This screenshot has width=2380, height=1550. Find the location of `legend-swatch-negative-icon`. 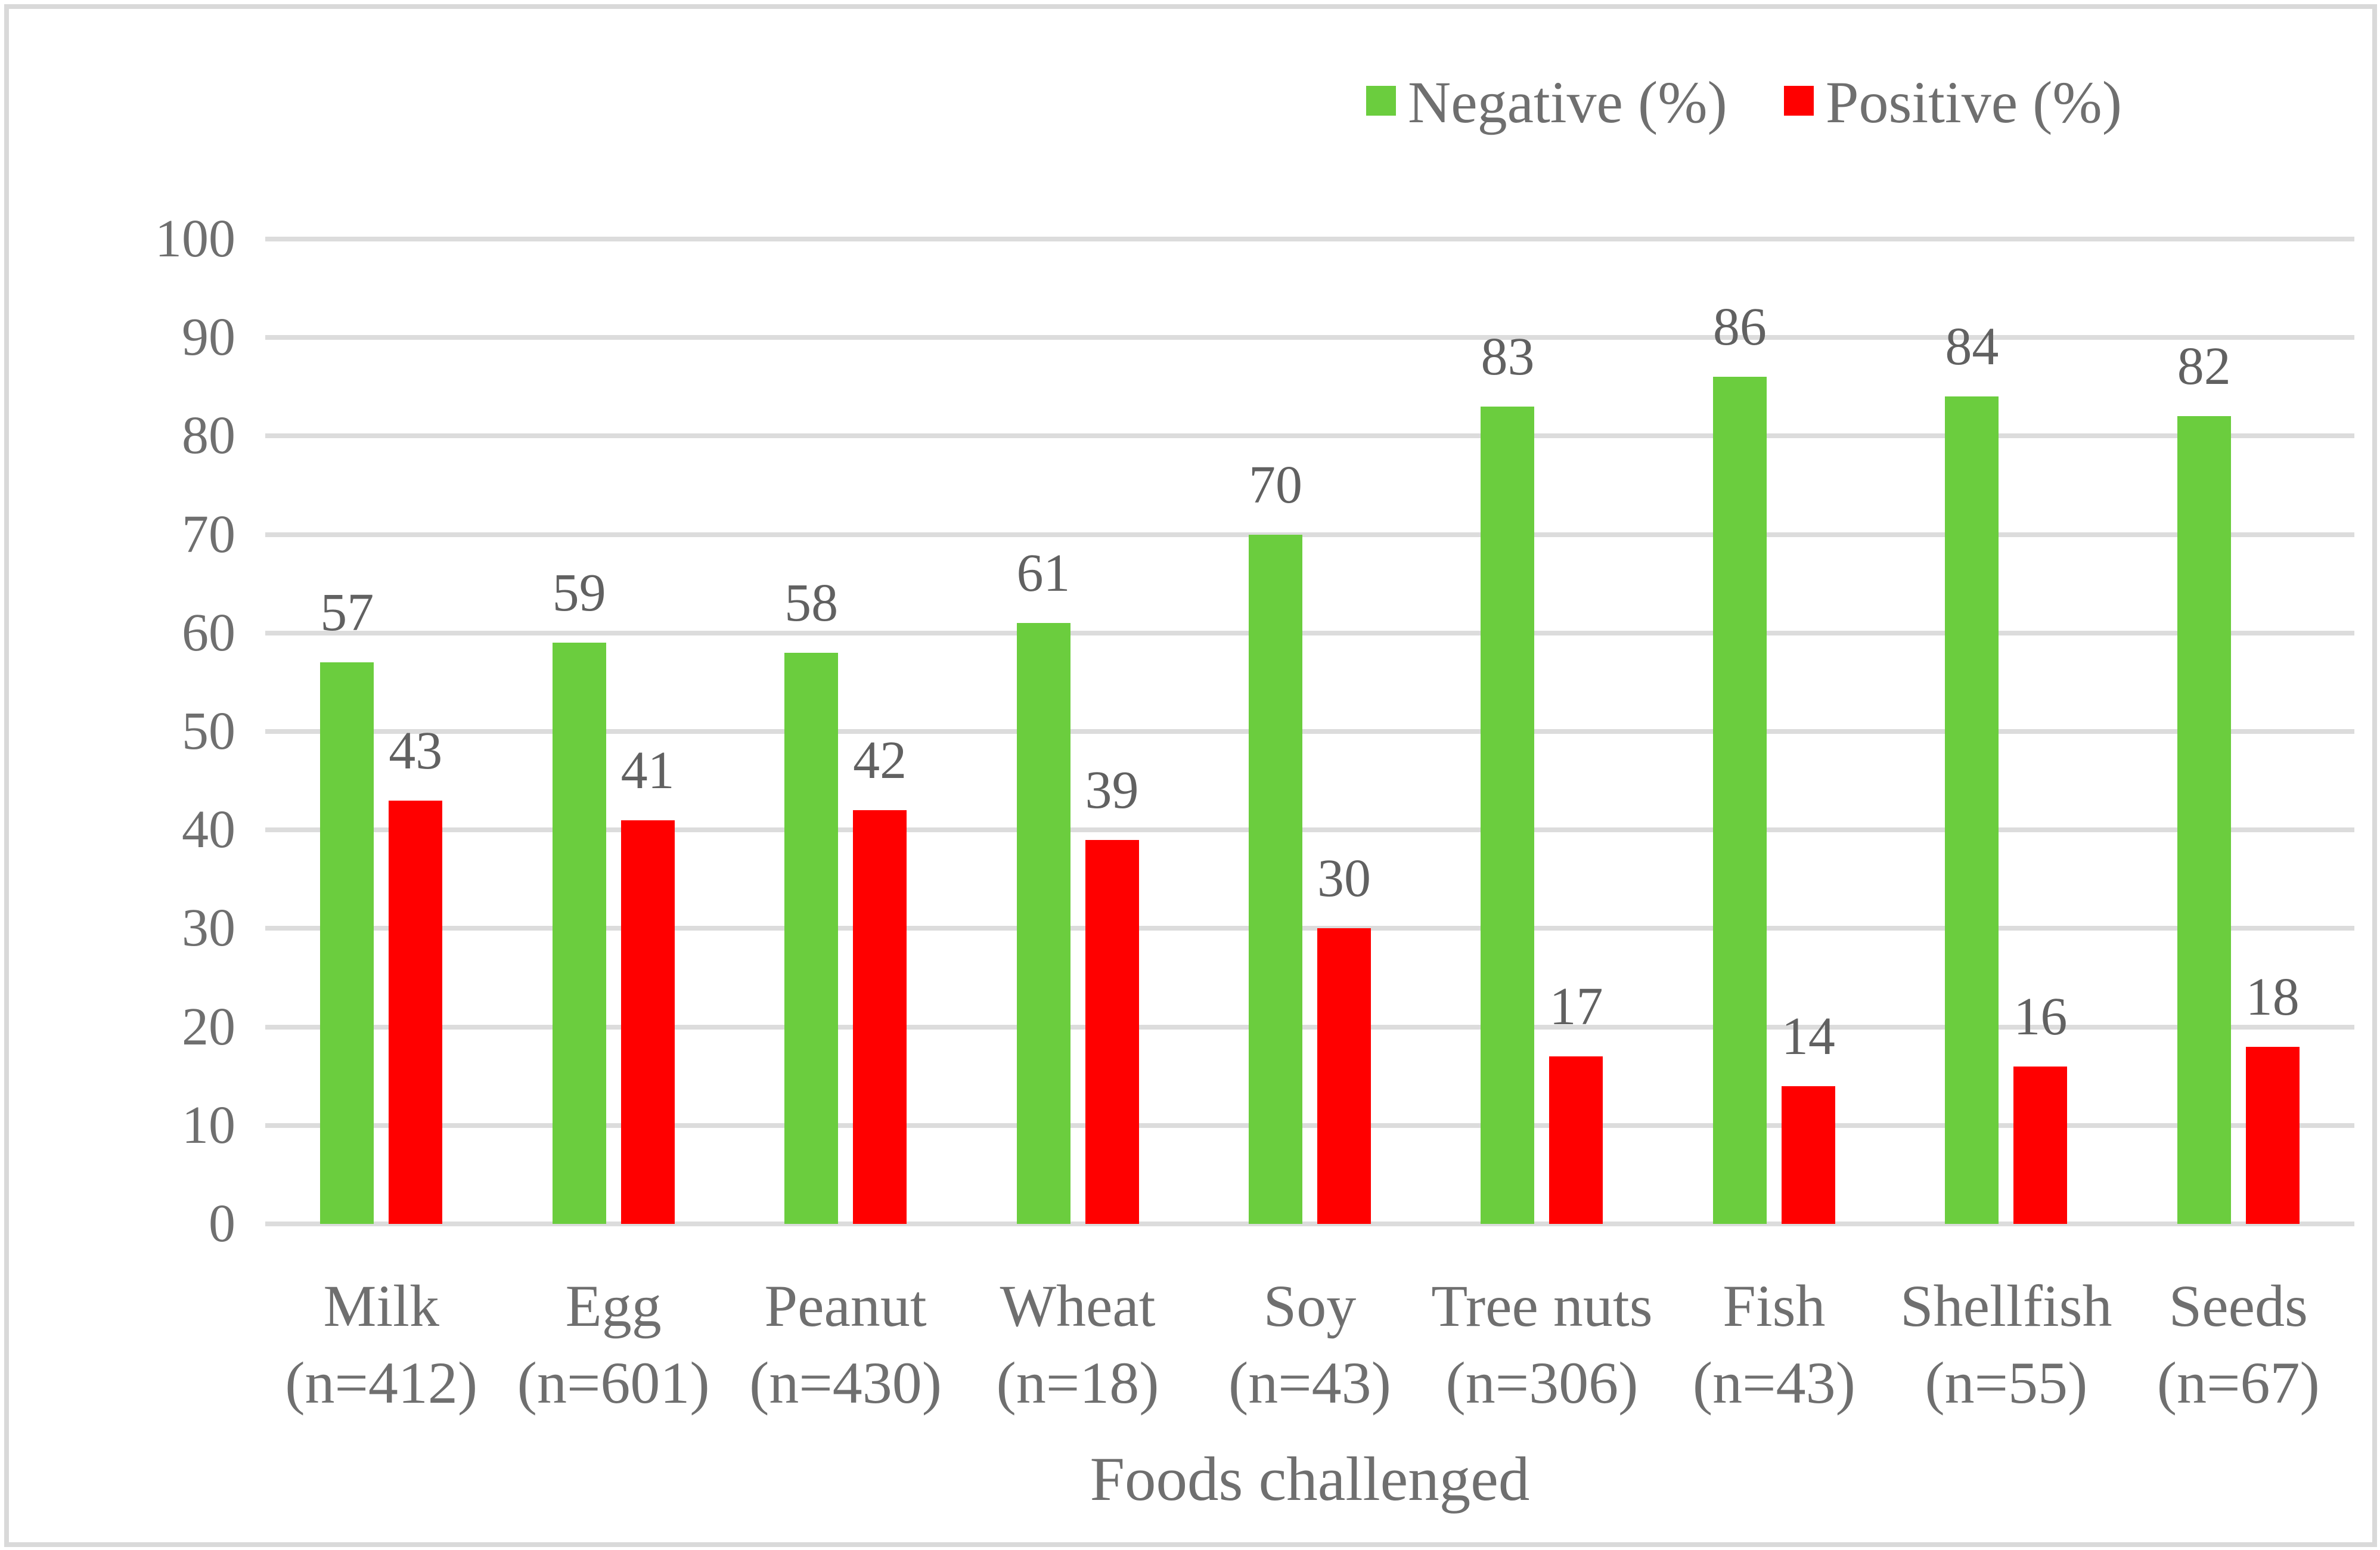

legend-swatch-negative-icon is located at coordinates (1381, 101).